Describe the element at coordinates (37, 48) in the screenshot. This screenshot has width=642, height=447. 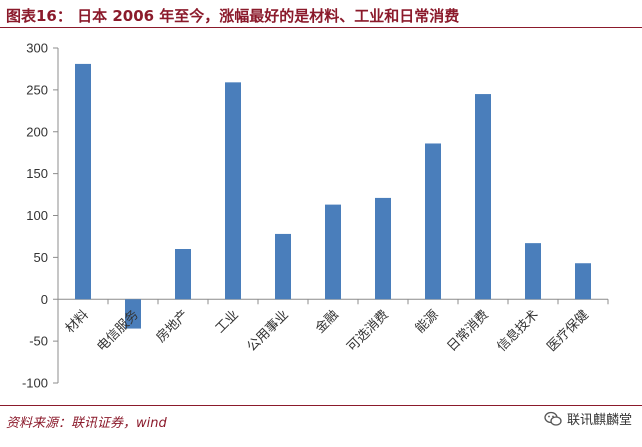
I see `y-tick-label: 300` at that location.